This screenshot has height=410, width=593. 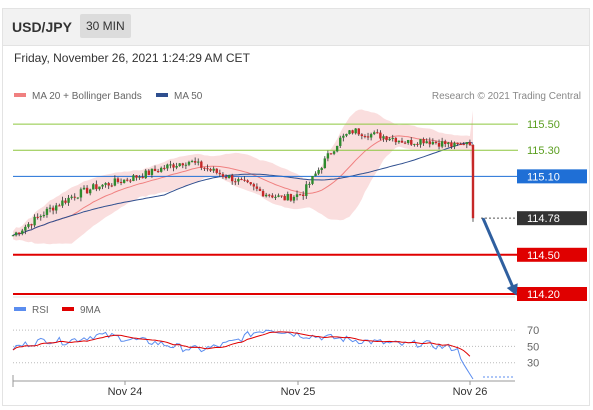 I want to click on level-115-10-label: 115.10, so click(x=543, y=177).